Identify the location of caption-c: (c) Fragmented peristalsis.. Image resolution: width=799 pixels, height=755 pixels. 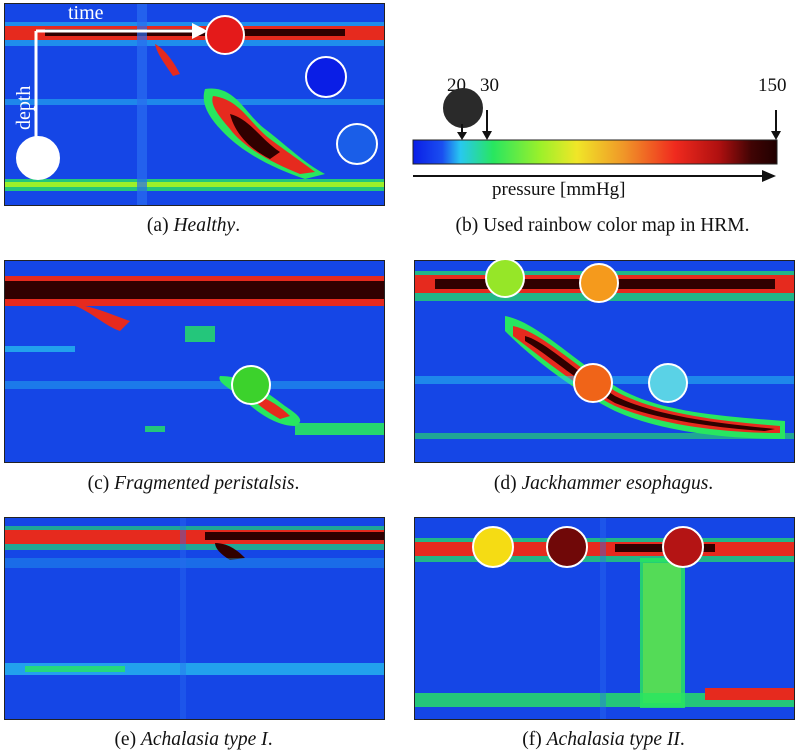
(193, 483).